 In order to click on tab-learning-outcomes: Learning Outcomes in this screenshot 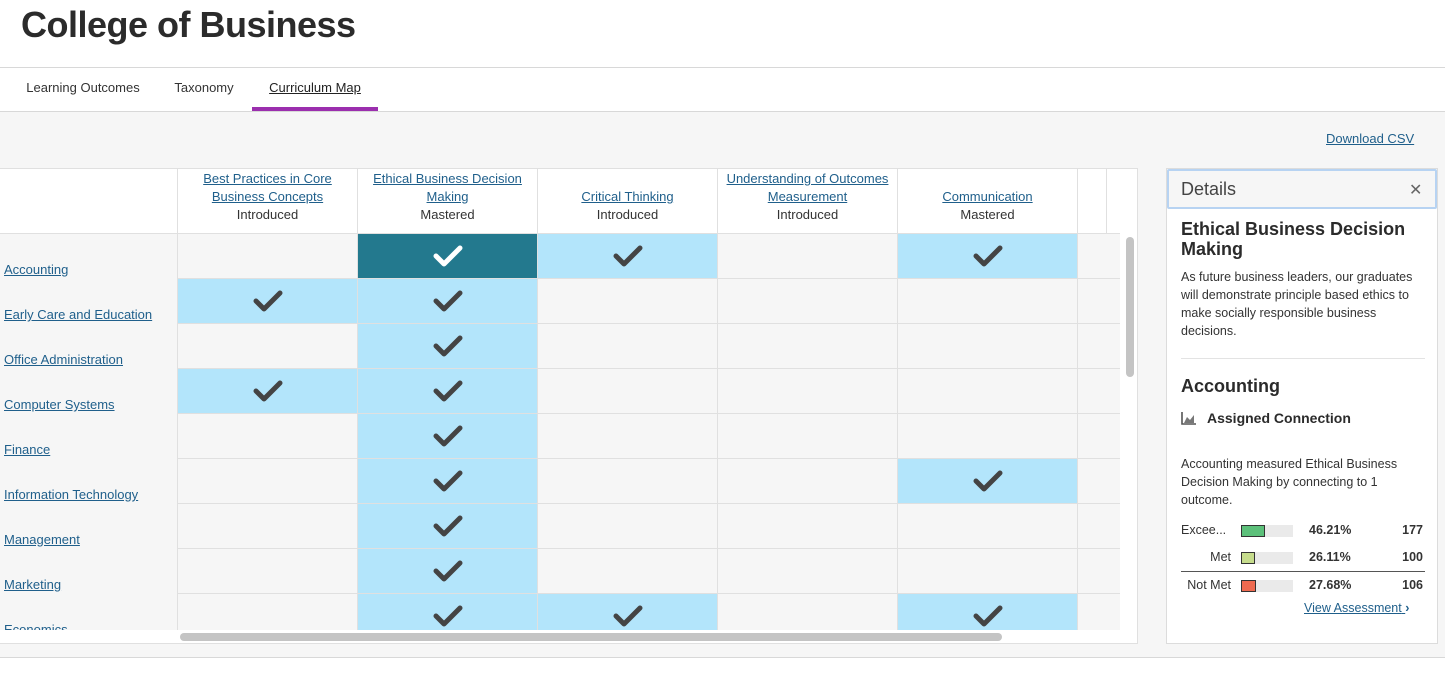, I will do `click(83, 89)`.